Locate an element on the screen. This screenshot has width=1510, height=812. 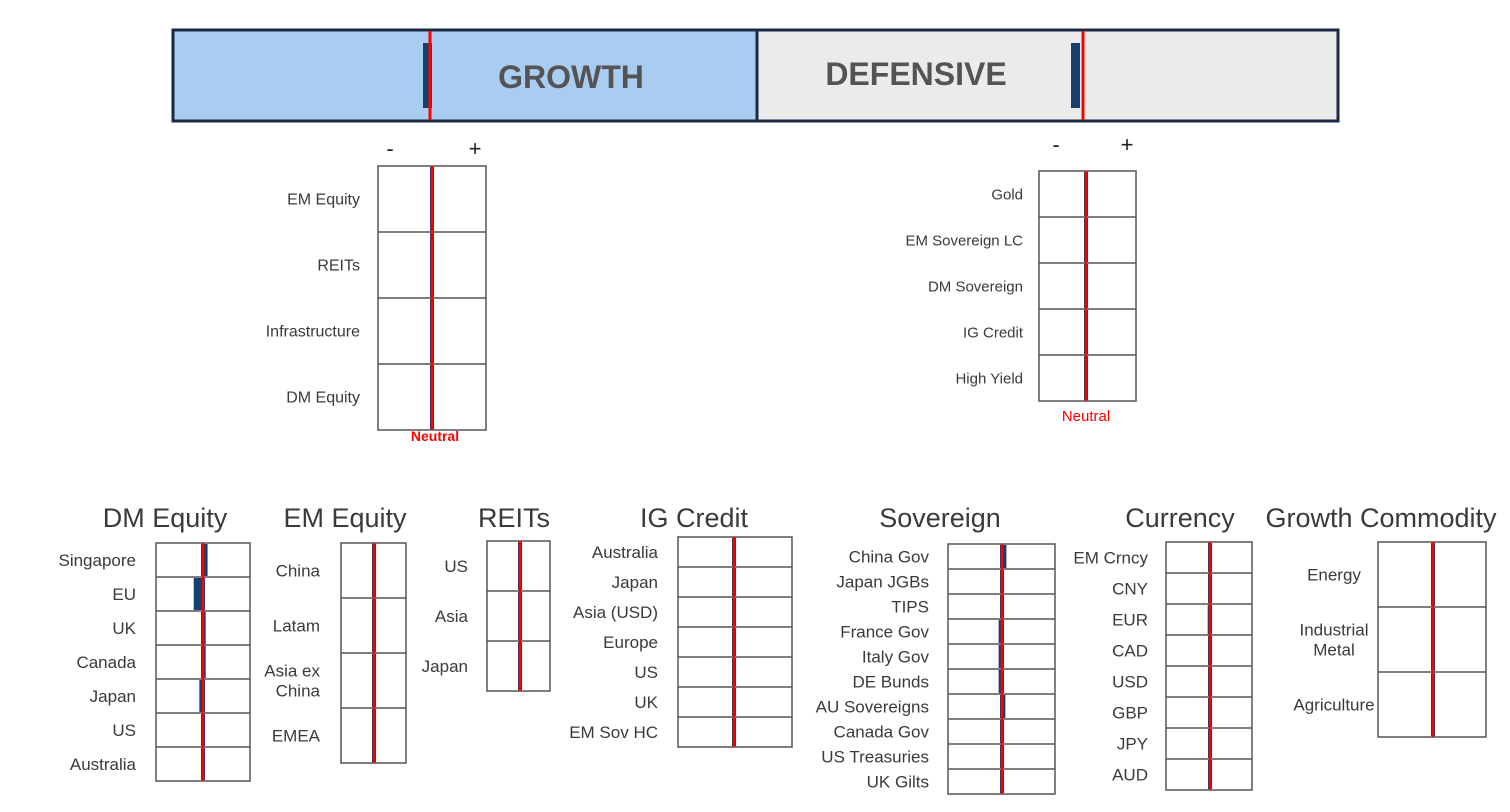
label-energy: Energy is located at coordinates (1334, 574).